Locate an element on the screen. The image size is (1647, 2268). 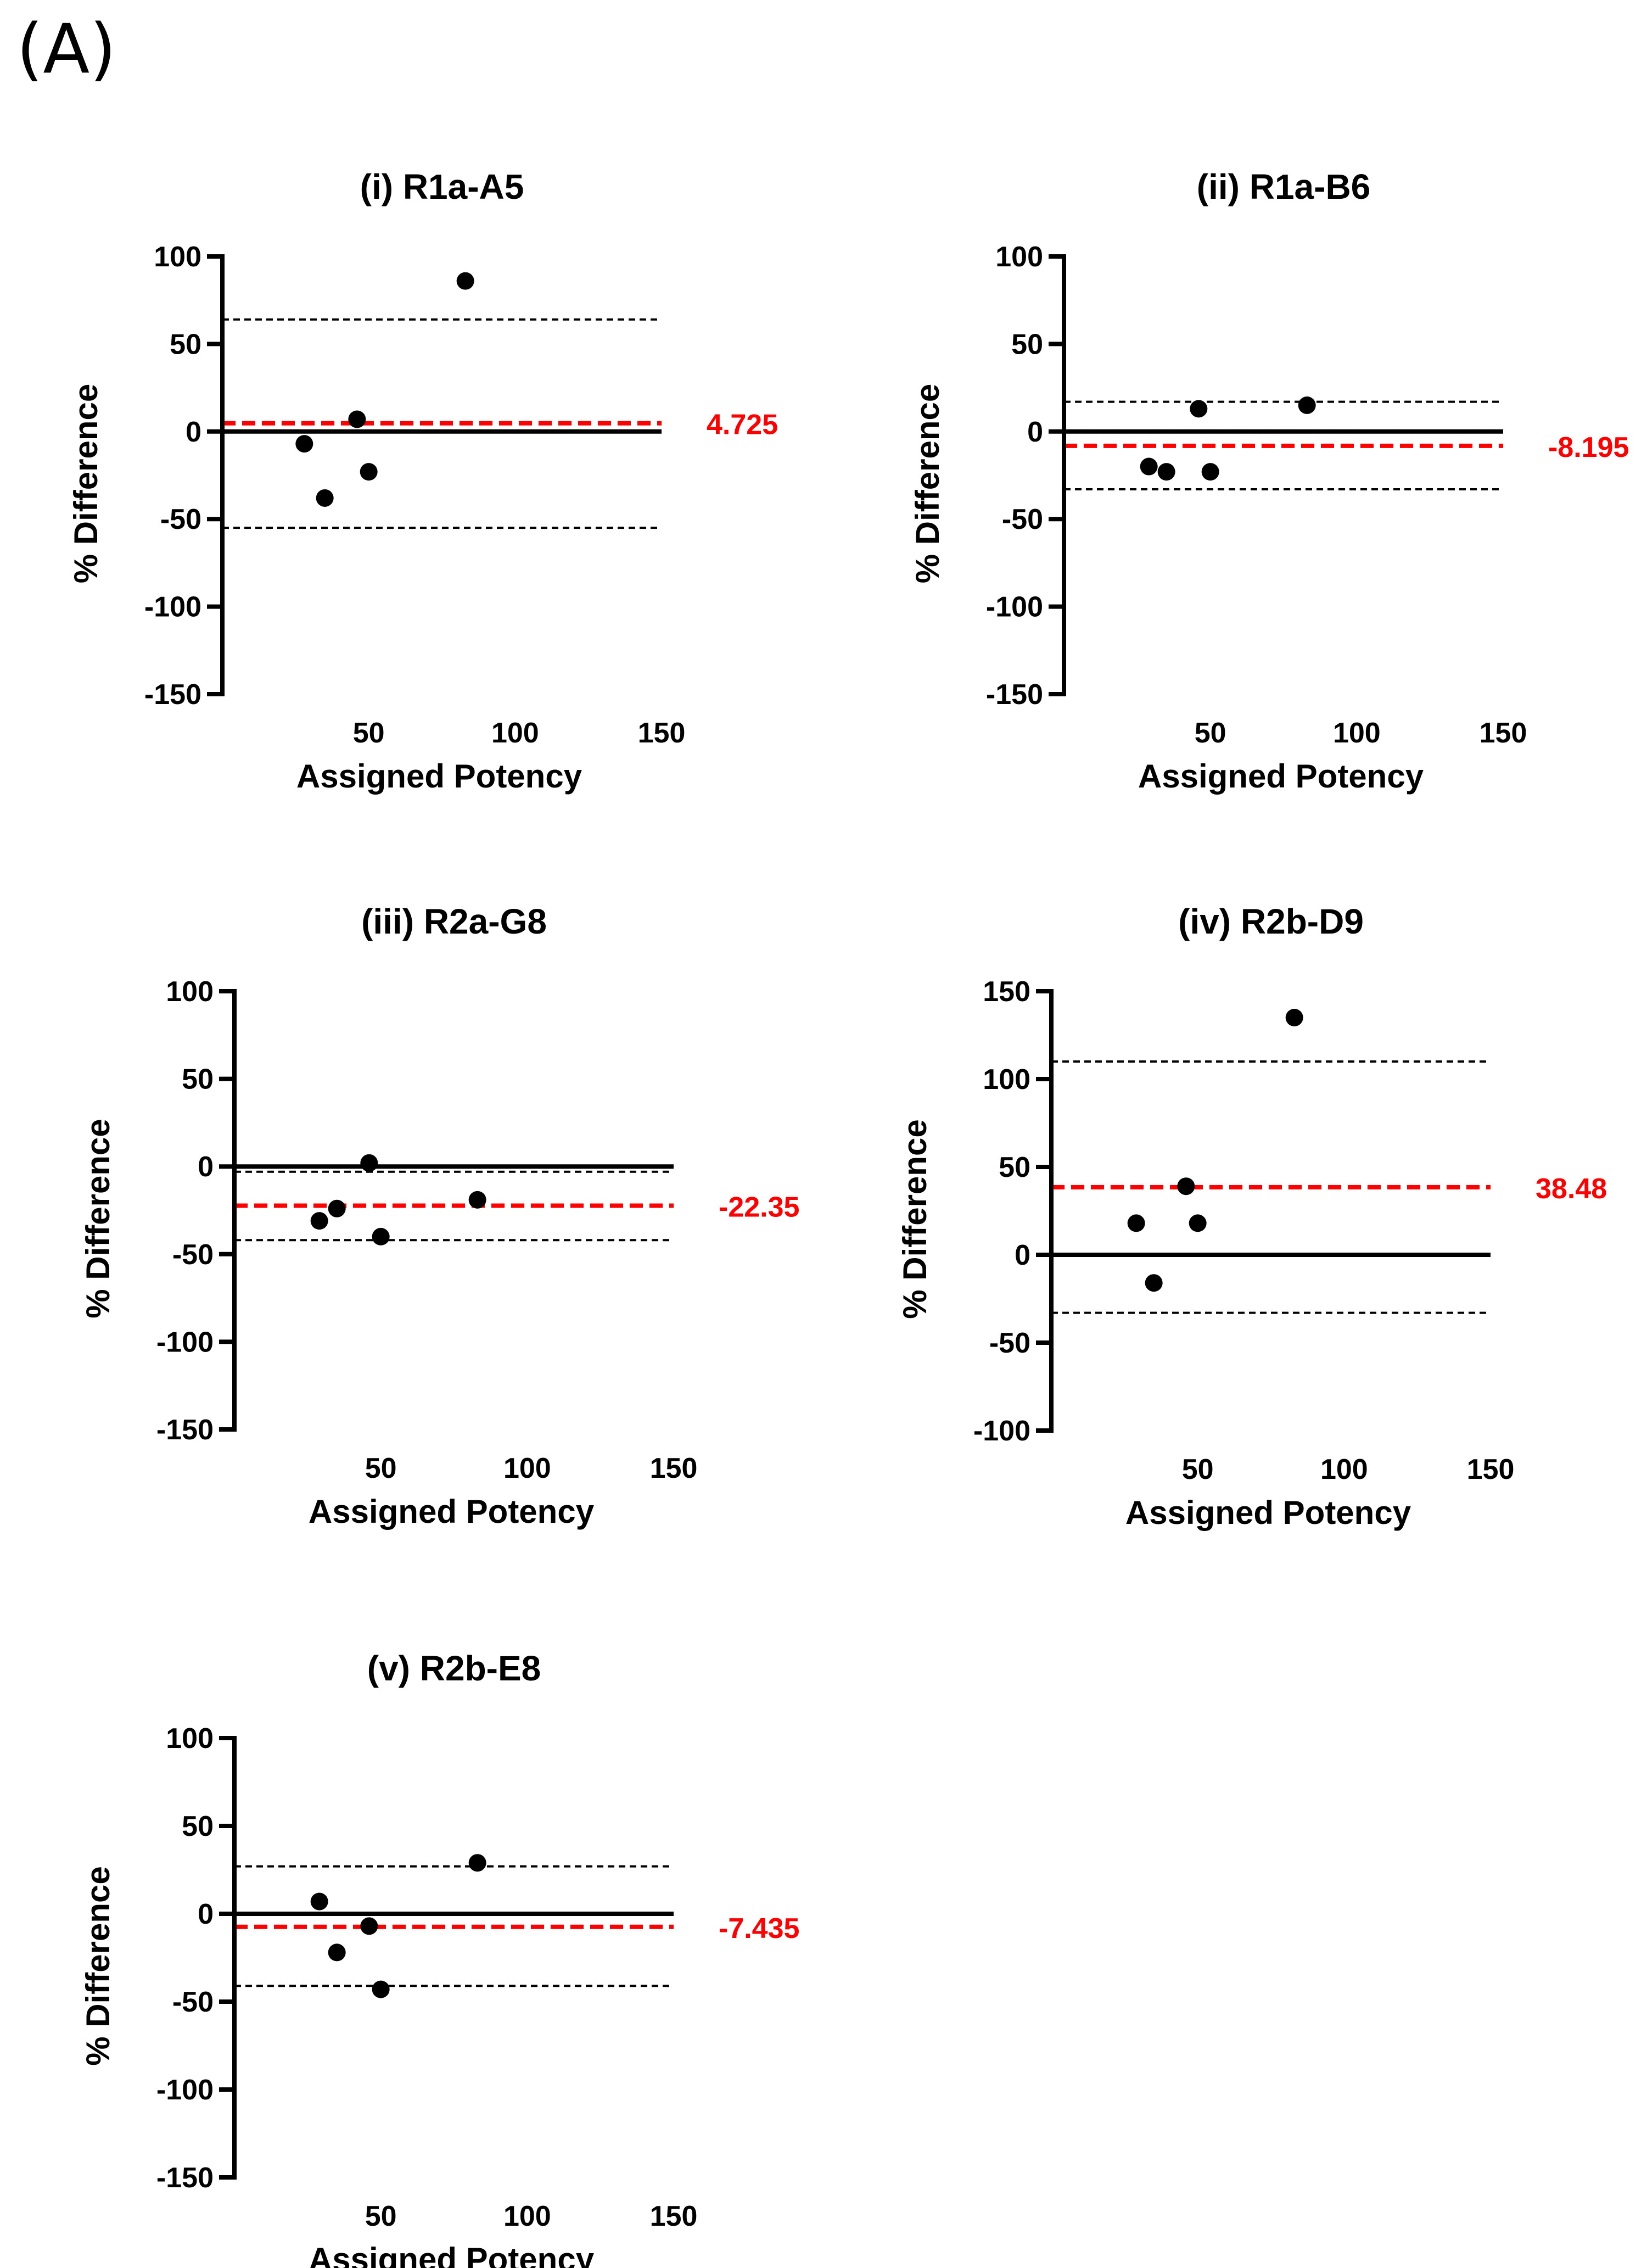
bias-value-label: -22.35 is located at coordinates (759, 1208).